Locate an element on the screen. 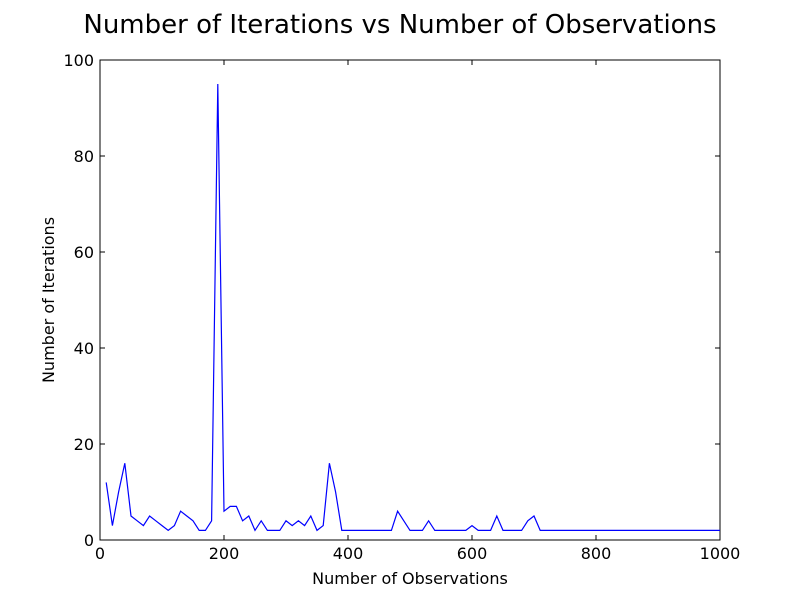 Image resolution: width=800 pixels, height=600 pixels. x-tick-label: 400 is located at coordinates (348, 553).